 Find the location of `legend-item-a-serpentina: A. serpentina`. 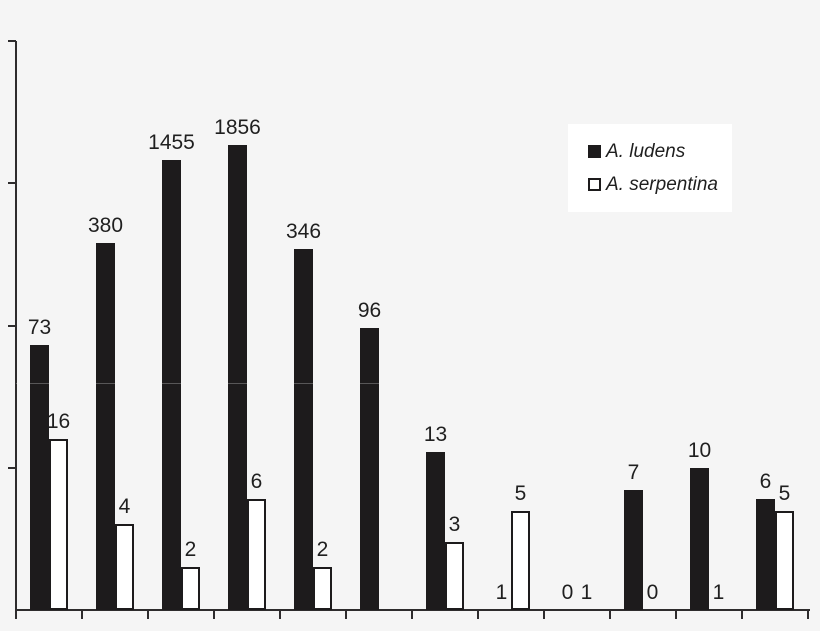

legend-item-a-serpentina: A. serpentina is located at coordinates (660, 184).